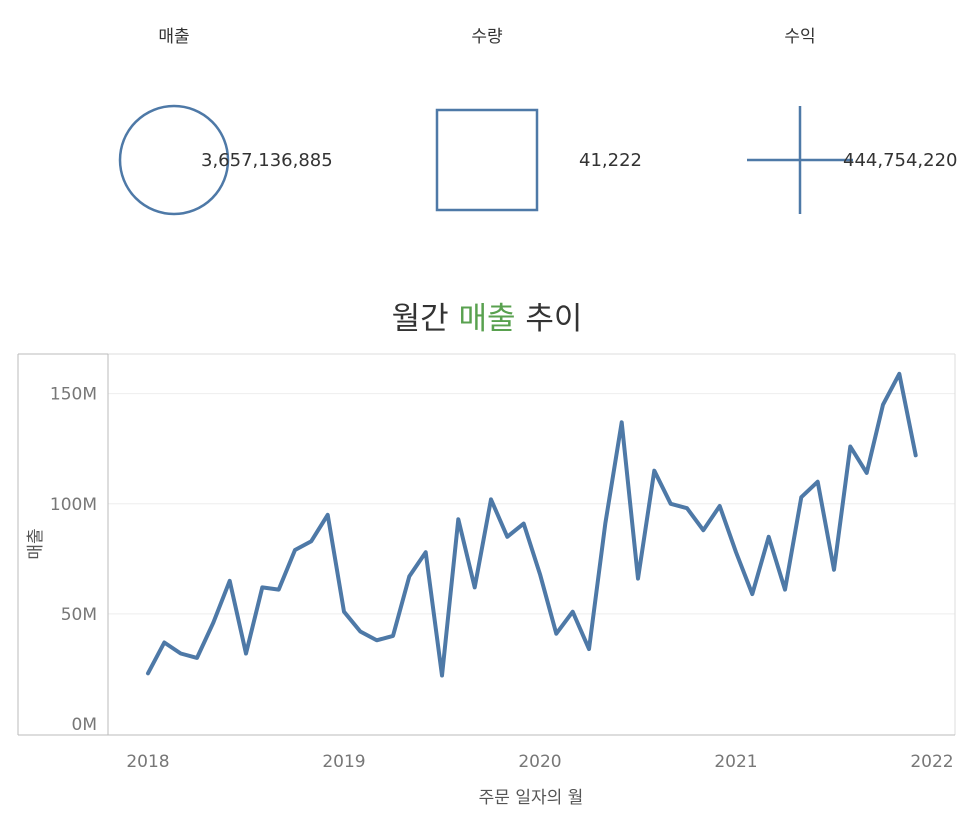 The width and height of the screenshot is (974, 839). Describe the element at coordinates (531, 798) in the screenshot. I see `x-axis-title: 주문 일자의 월` at that location.